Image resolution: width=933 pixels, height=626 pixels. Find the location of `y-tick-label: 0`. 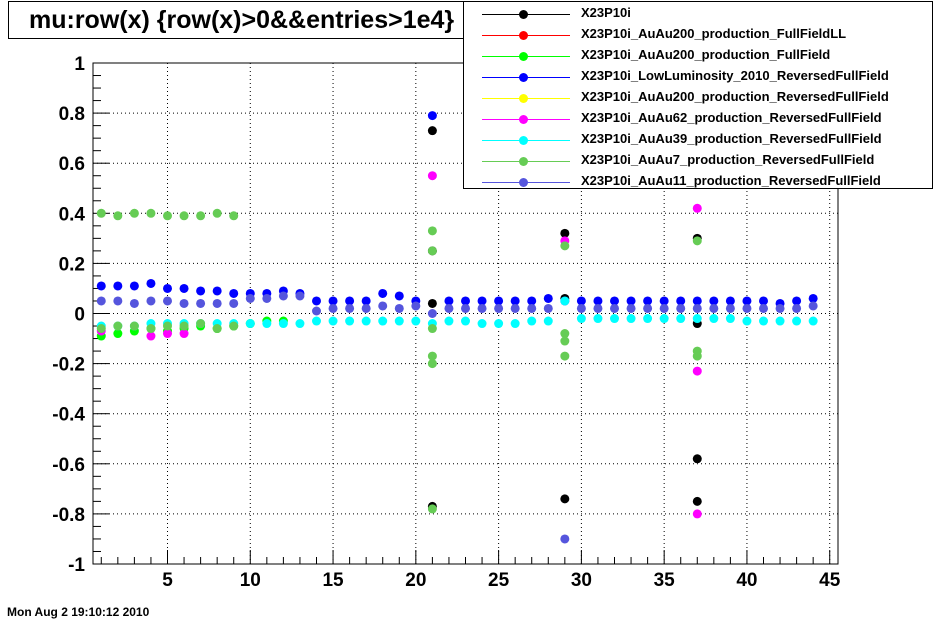

y-tick-label: 0 is located at coordinates (79, 315).